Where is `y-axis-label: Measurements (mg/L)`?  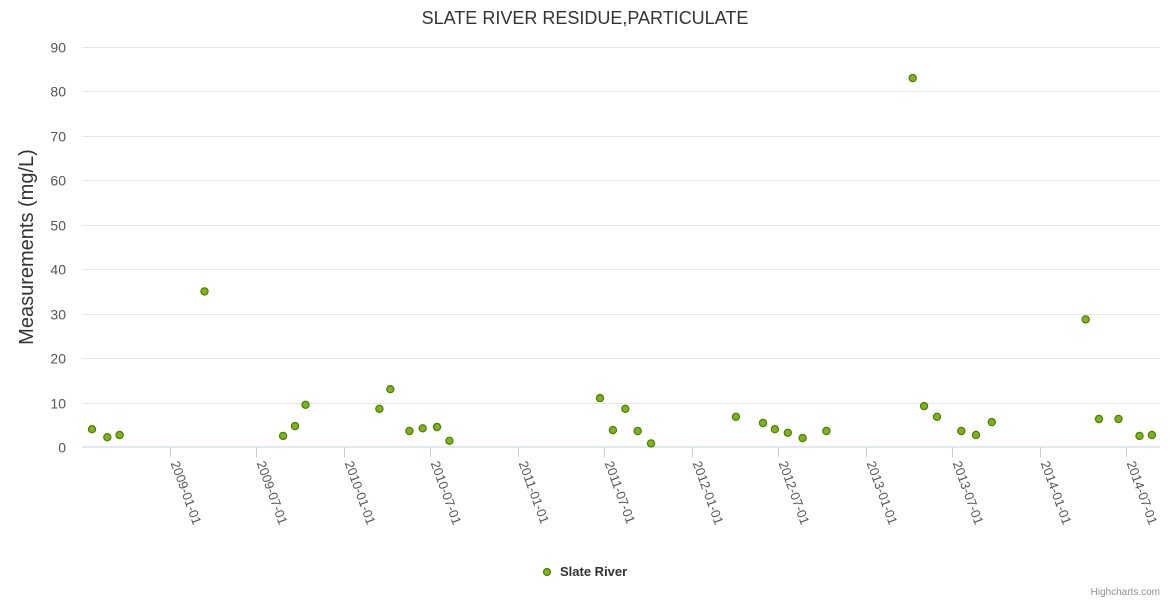
y-axis-label: Measurements (mg/L) is located at coordinates (27, 247).